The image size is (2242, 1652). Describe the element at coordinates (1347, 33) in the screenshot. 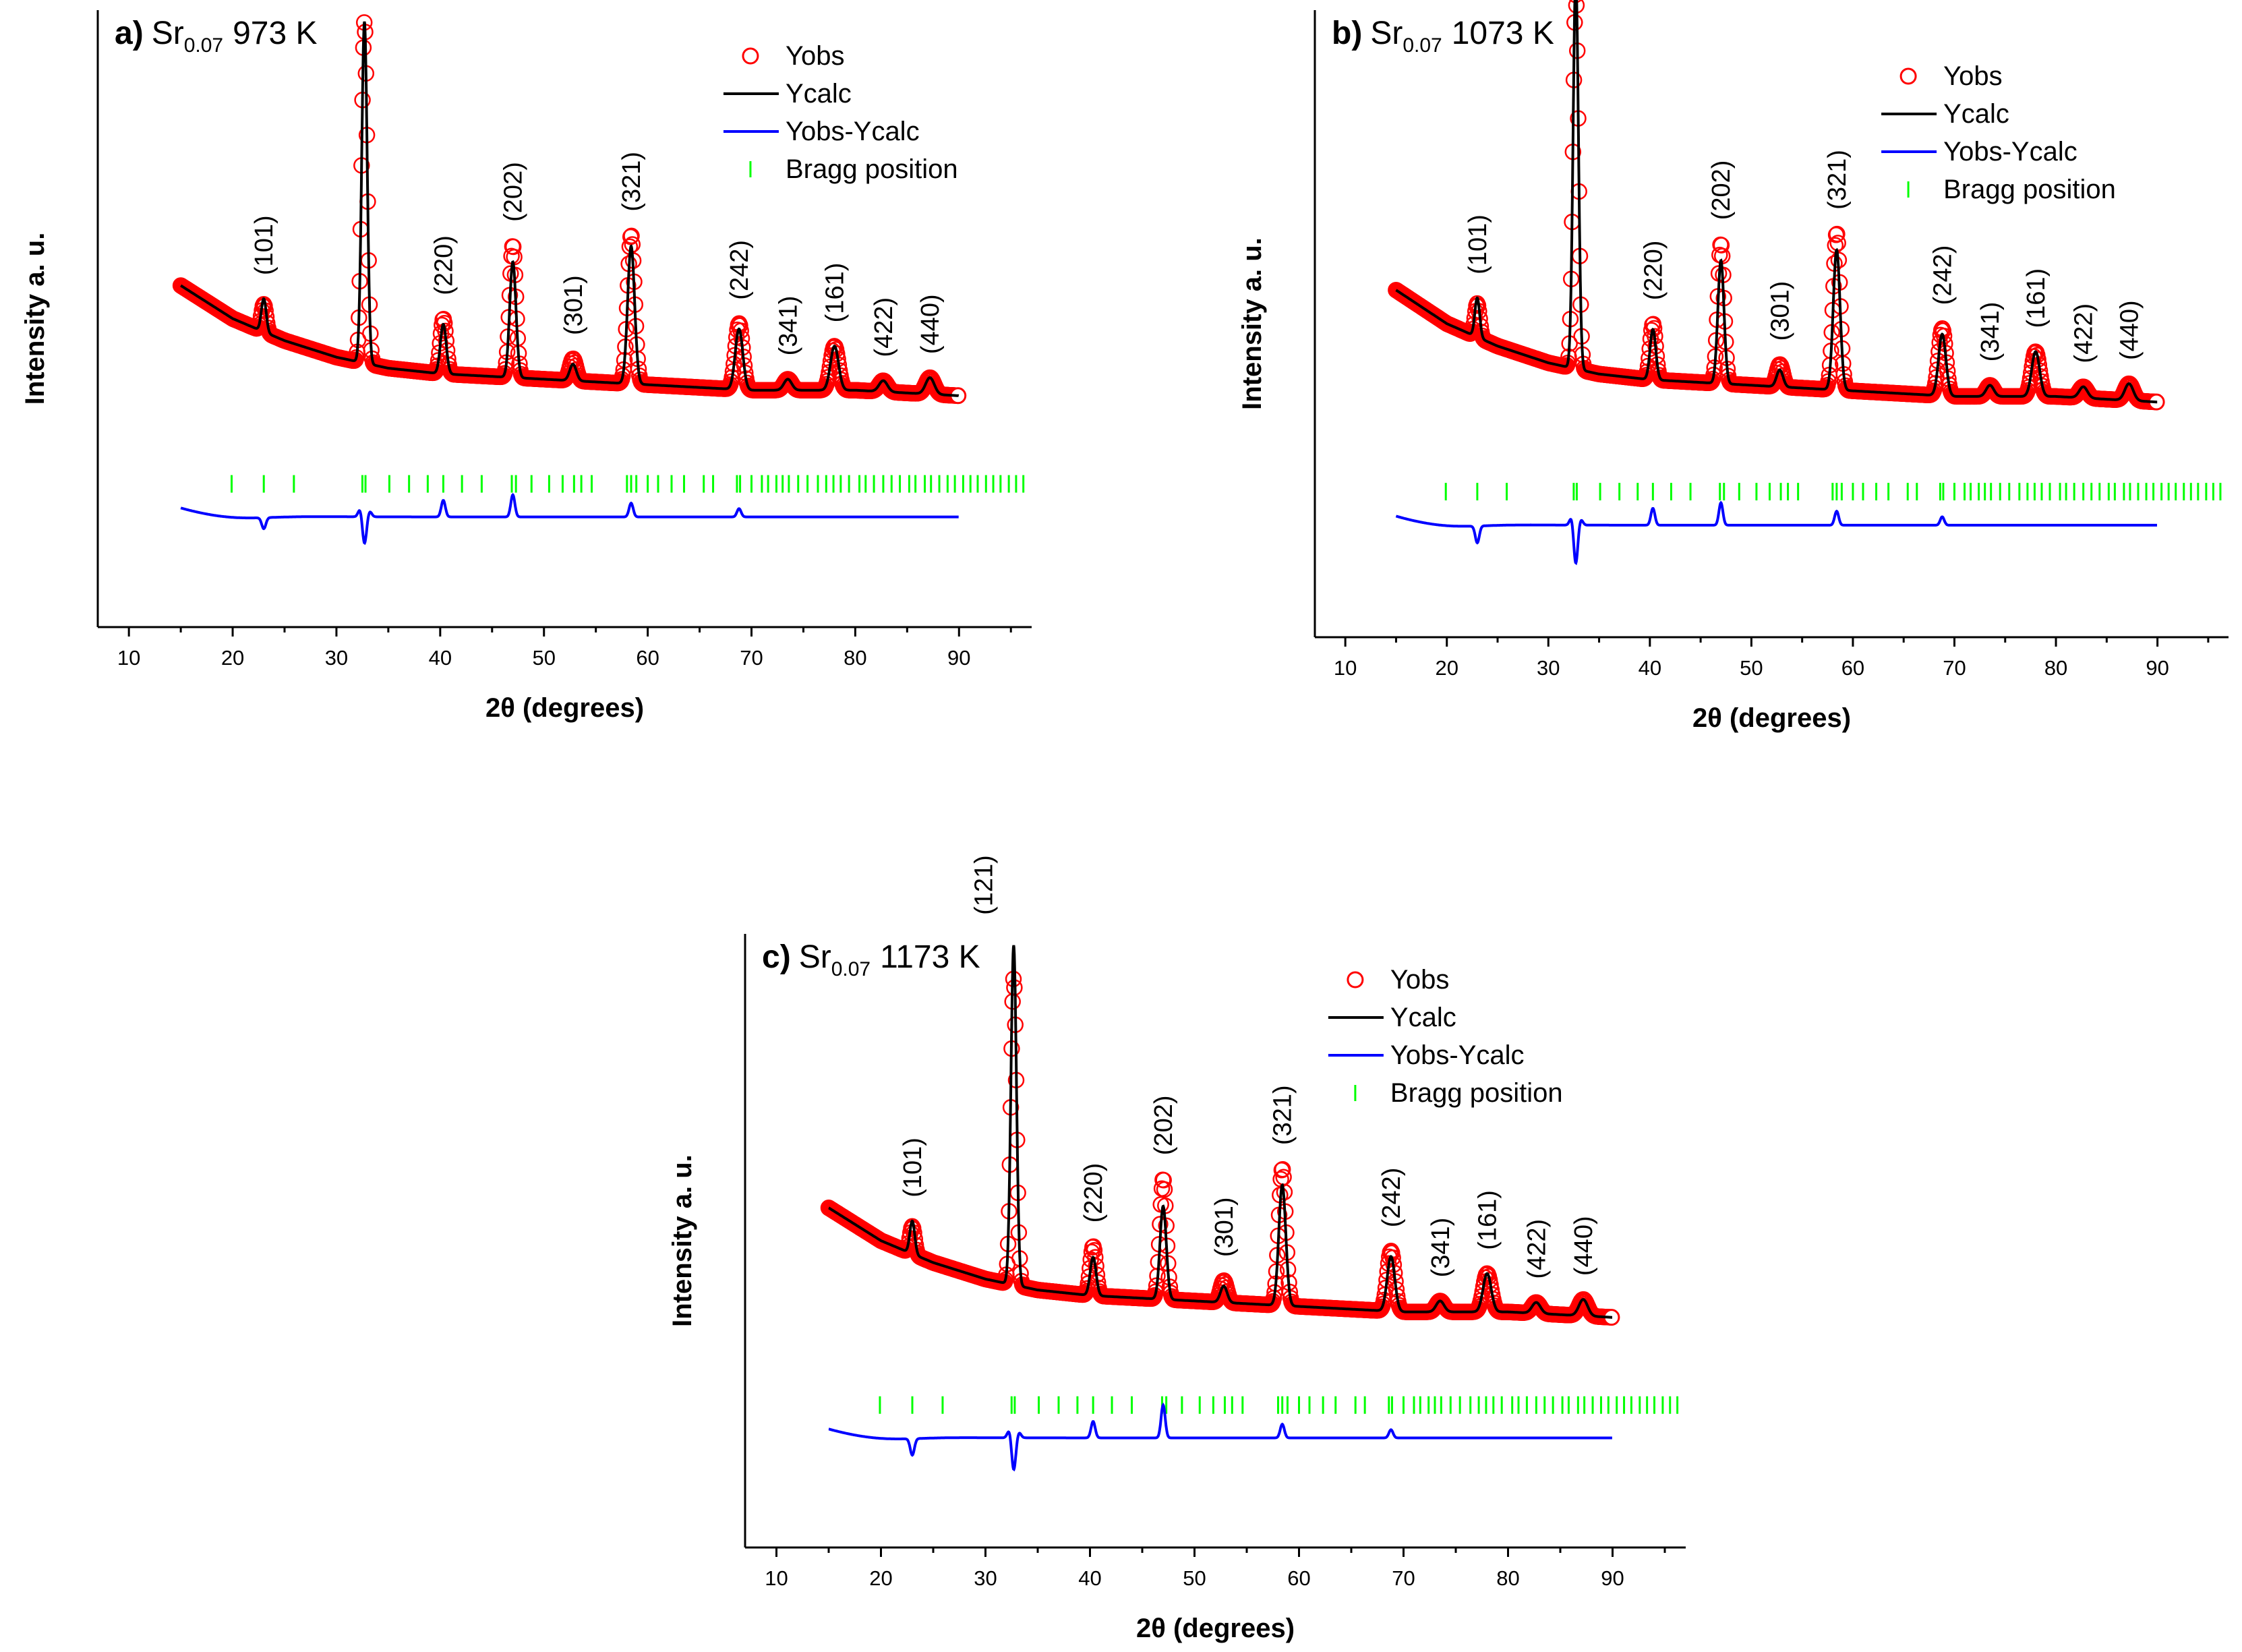

I see `panel-title-prefix: b)` at that location.